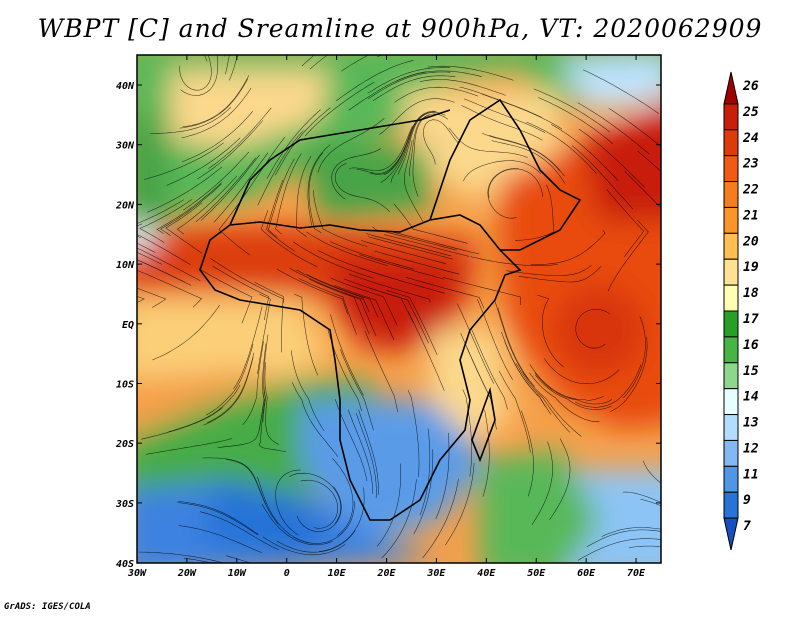  I want to click on lat-tick-label: 40N, so click(125, 86).